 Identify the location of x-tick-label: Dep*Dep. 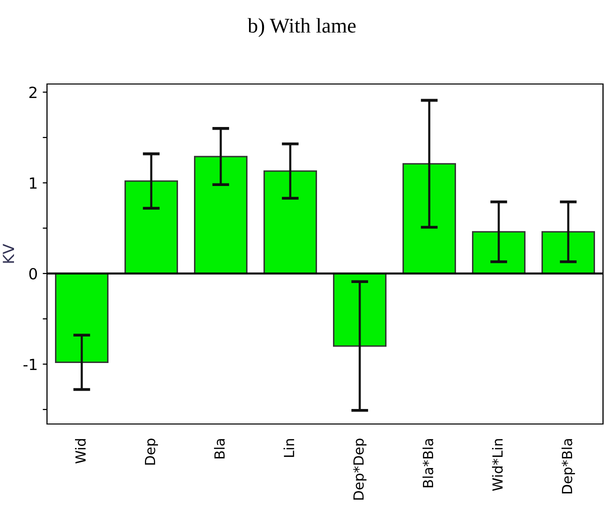
(359, 469).